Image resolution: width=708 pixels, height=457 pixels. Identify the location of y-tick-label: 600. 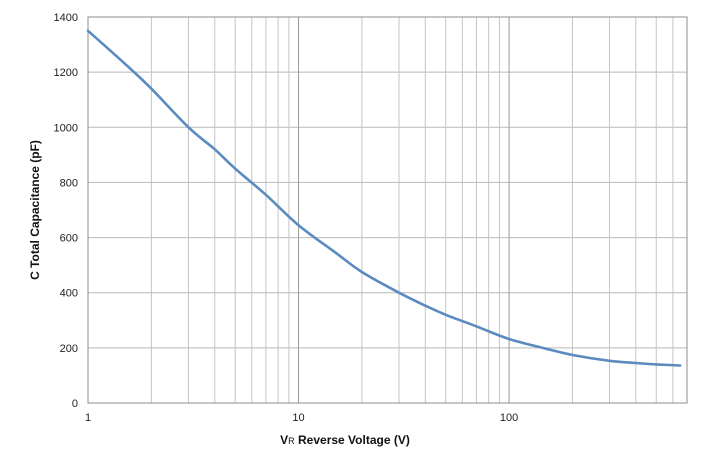
(69, 239).